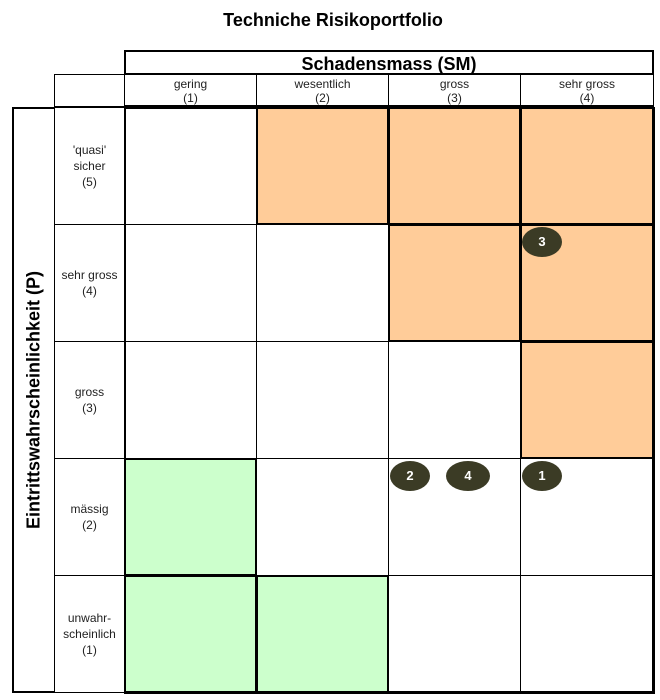  I want to click on row-header-level: (1), so click(89, 650).